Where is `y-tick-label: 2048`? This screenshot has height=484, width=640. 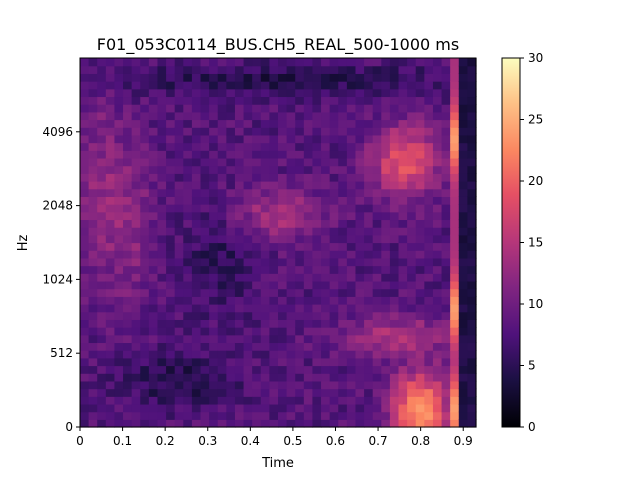 y-tick-label: 2048 is located at coordinates (57, 206).